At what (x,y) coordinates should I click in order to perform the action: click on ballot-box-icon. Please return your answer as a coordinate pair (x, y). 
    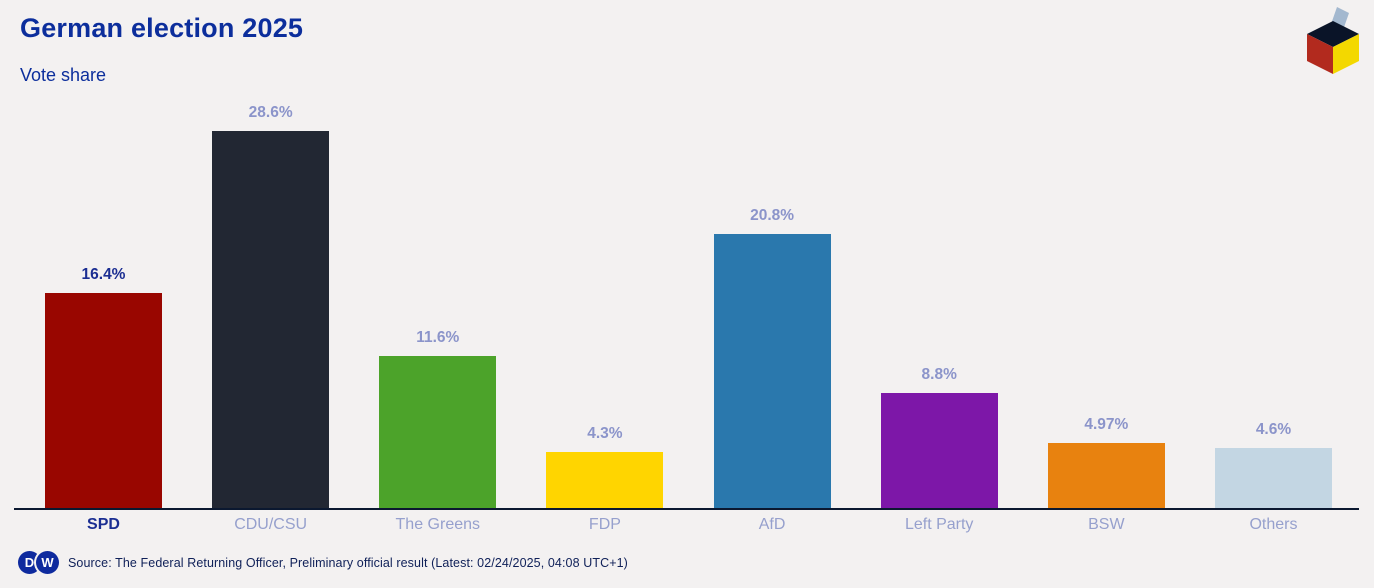
    Looking at the image, I should click on (1333, 42).